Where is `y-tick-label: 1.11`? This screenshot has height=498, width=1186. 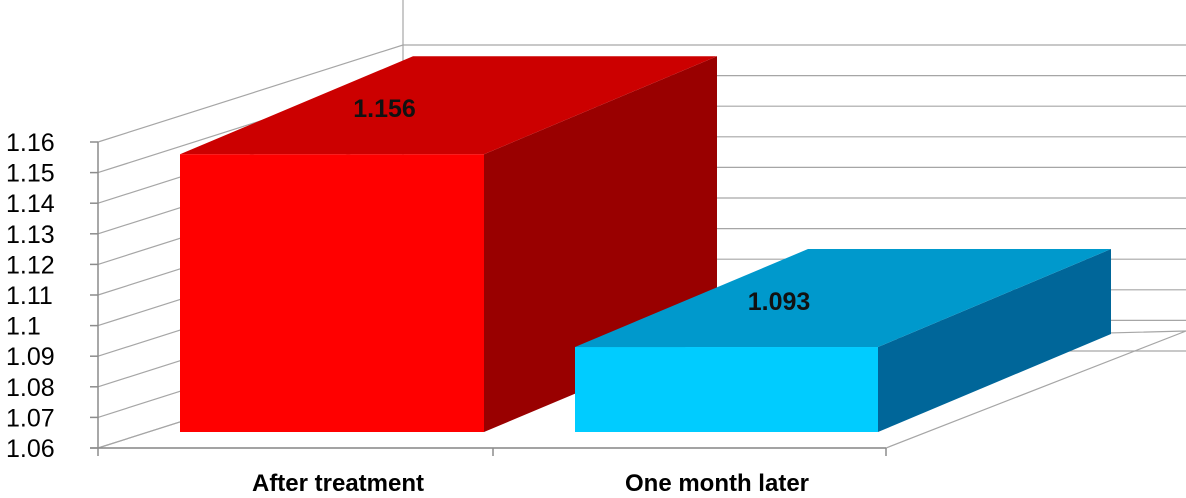
y-tick-label: 1.11 is located at coordinates (29, 296).